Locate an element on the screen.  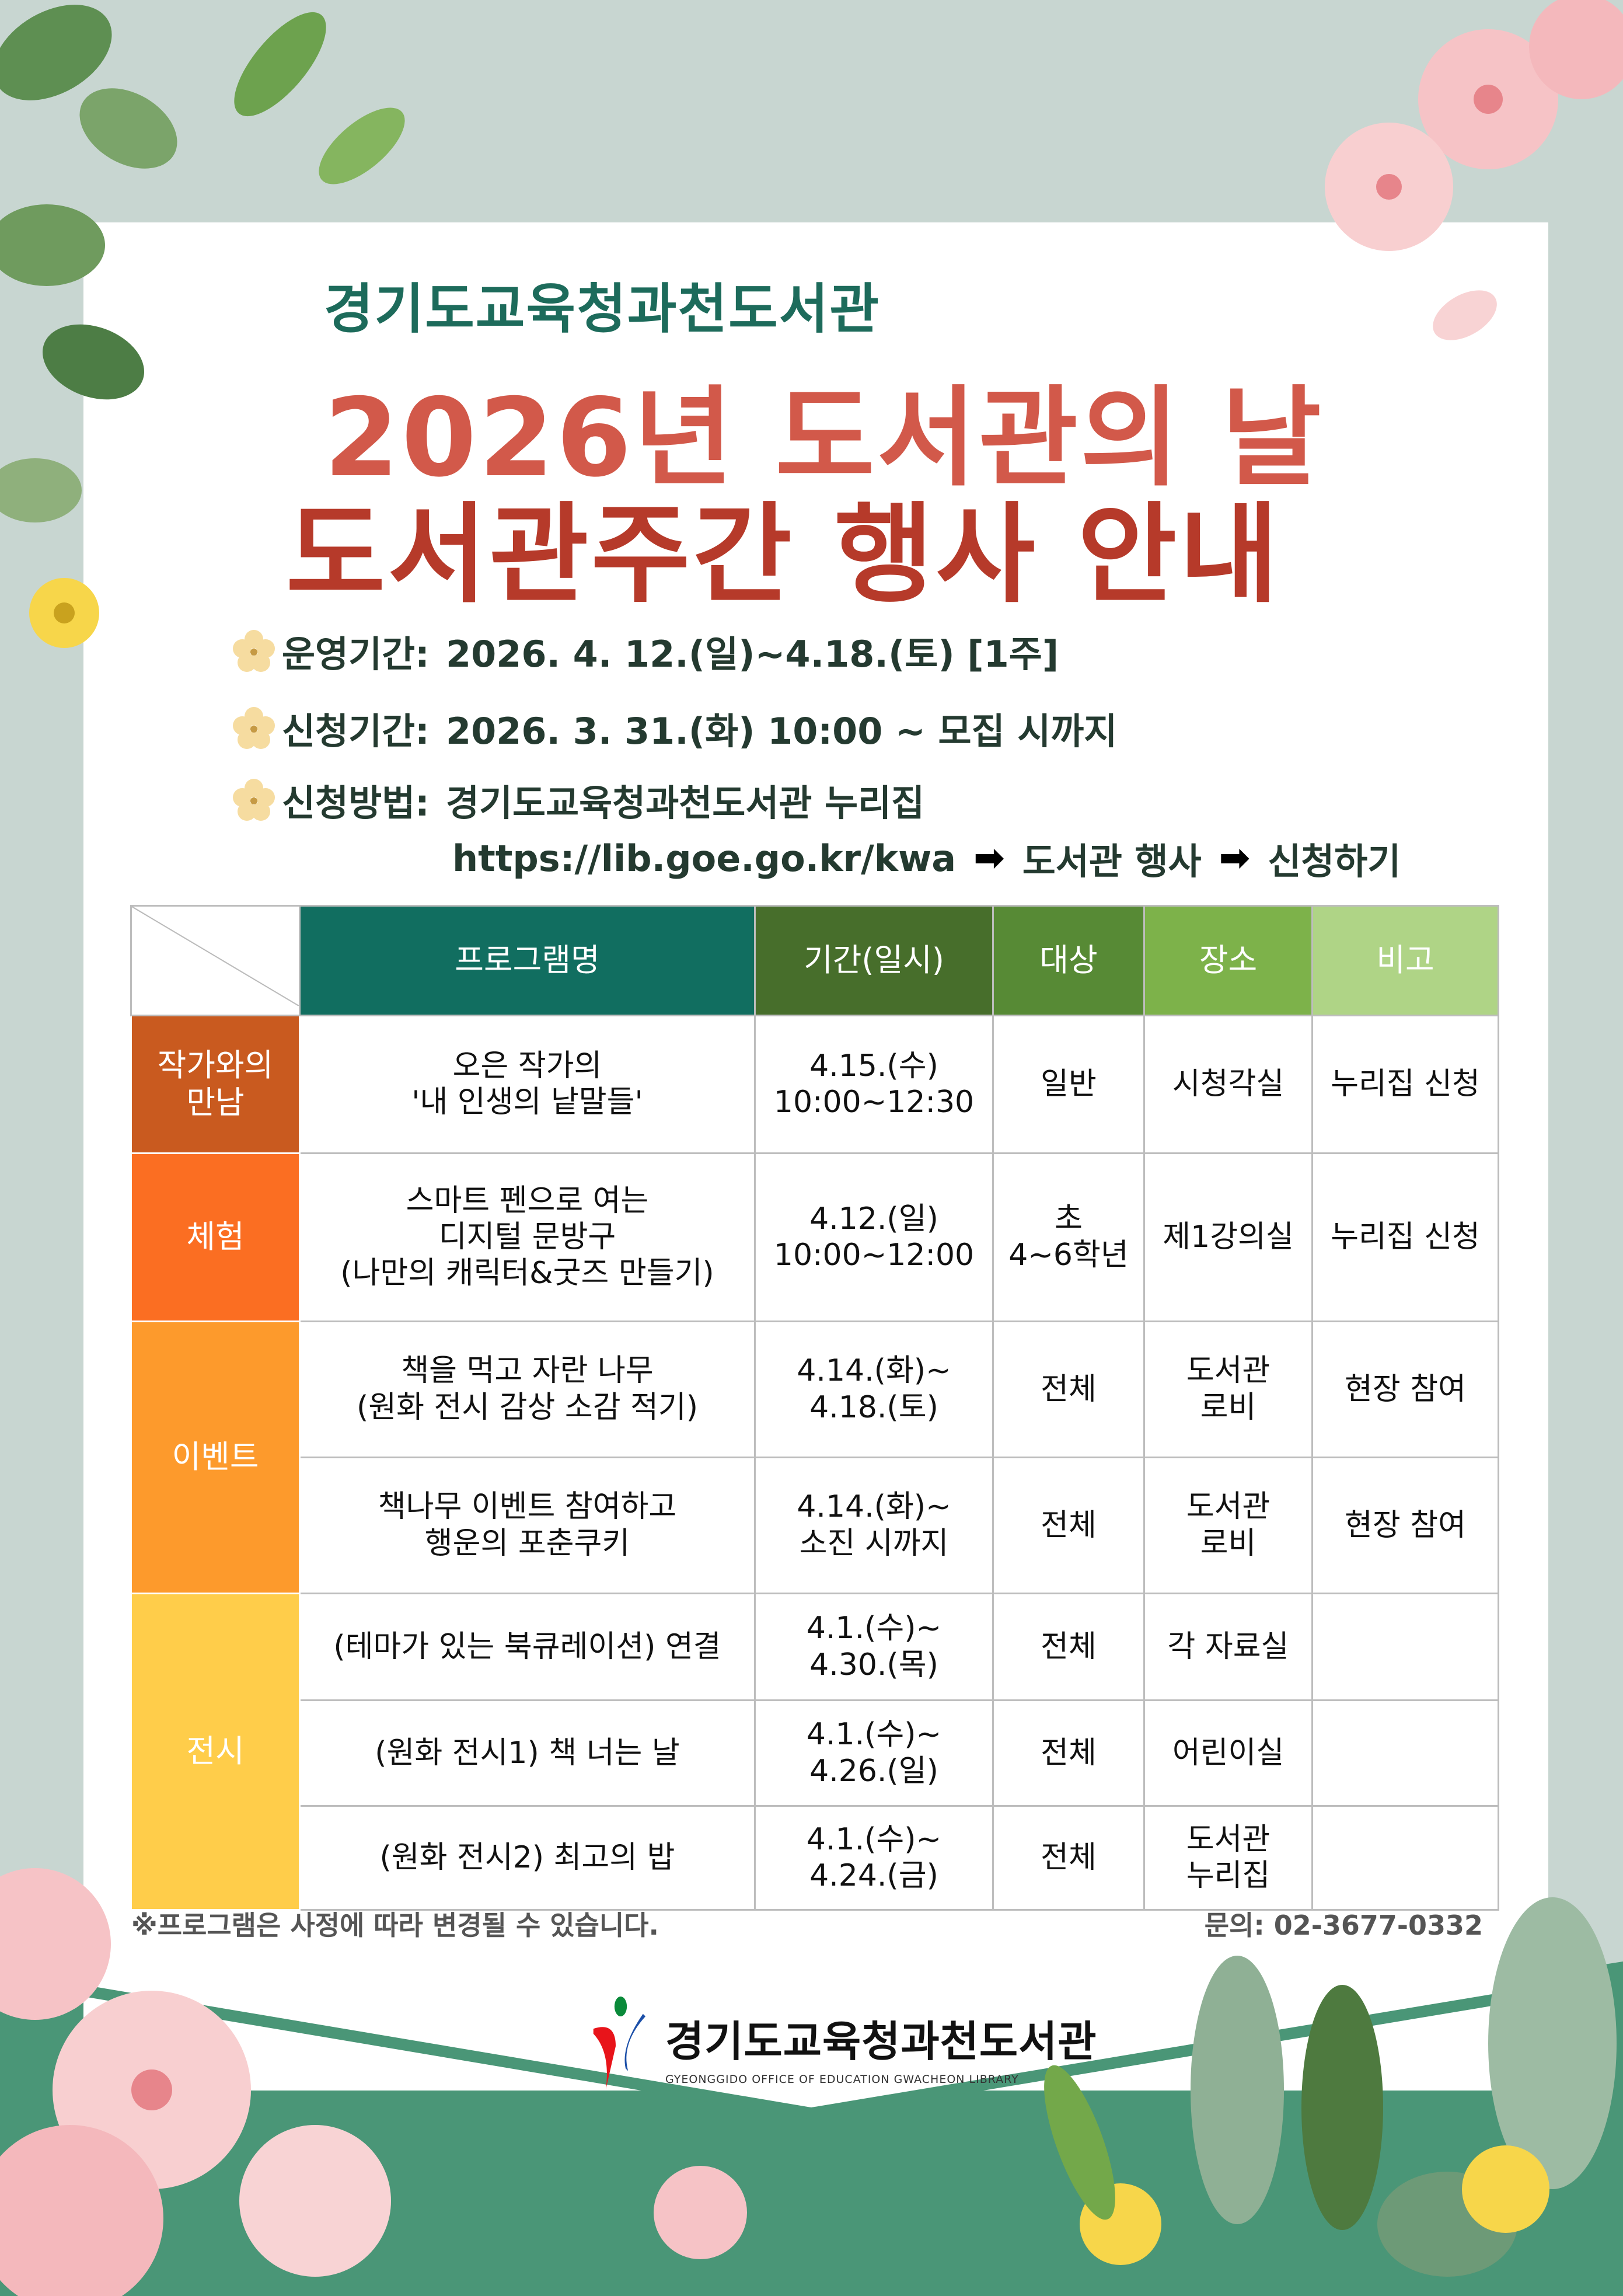
cell-program: 스마트 펜으로 여는 디지털 문방구 (나만의 캐릭터&굿즈 만들기) is located at coordinates (527, 1237).